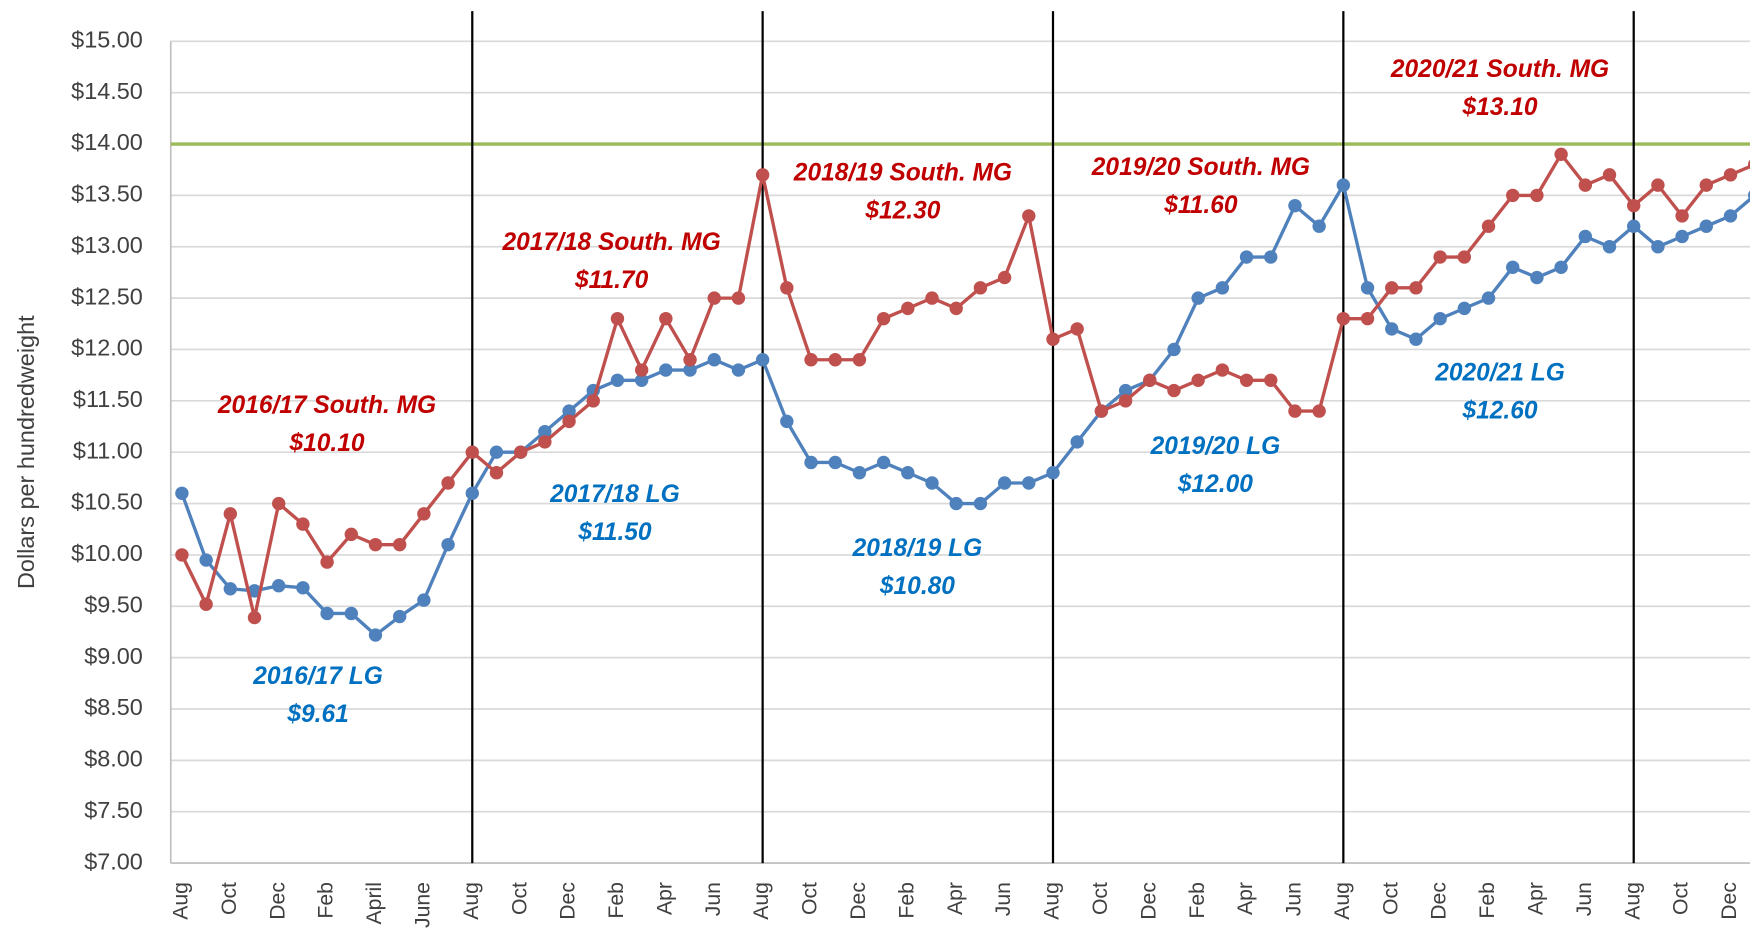  What do you see at coordinates (917, 548) in the screenshot?
I see `annotation: 2018/19 LG` at bounding box center [917, 548].